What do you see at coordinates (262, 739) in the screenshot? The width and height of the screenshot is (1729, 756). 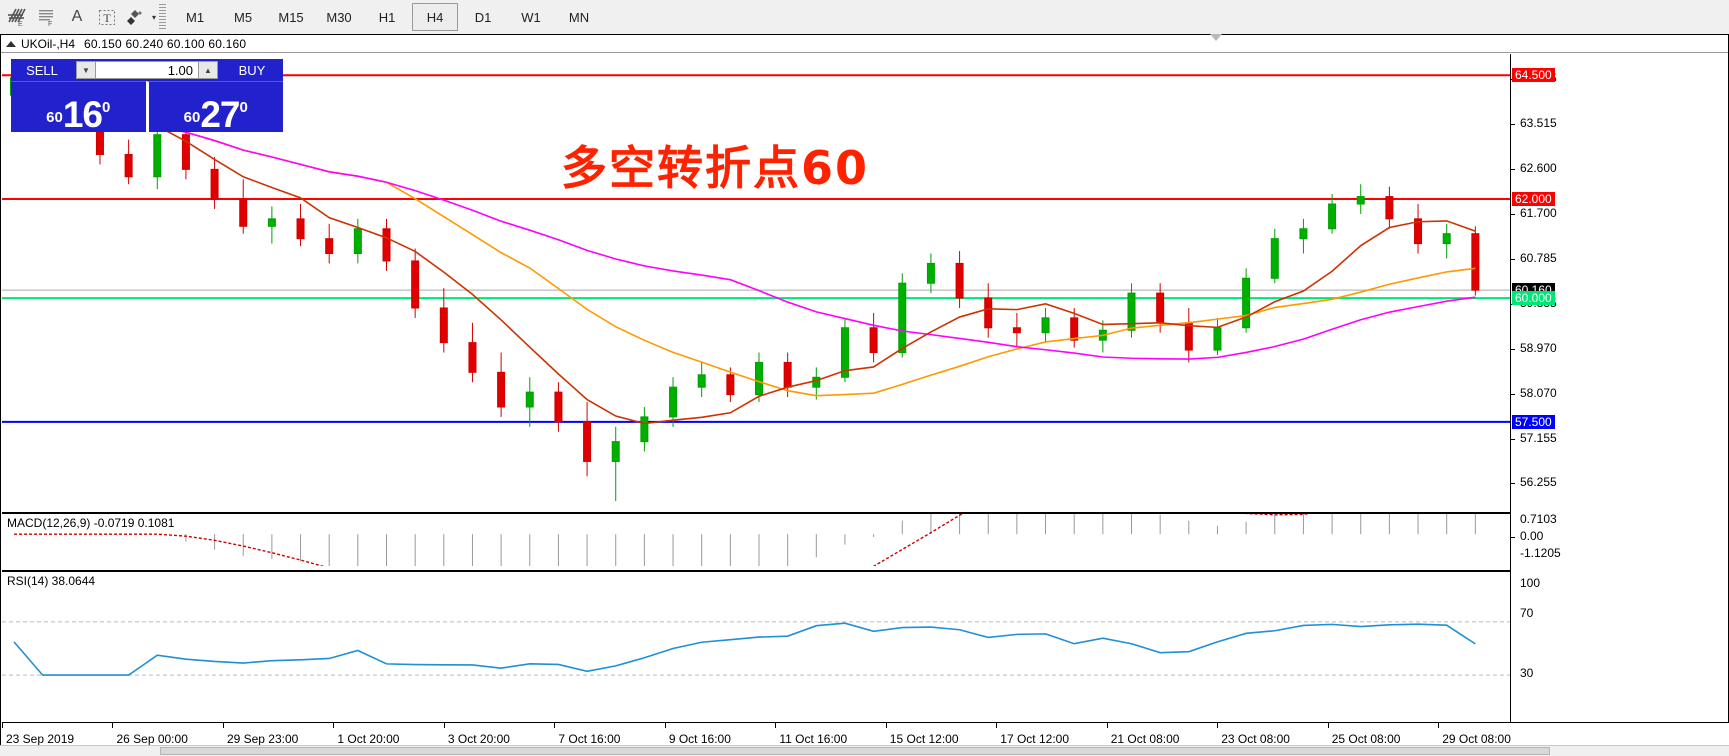 I see `time-label: 29 Sep 23:00` at bounding box center [262, 739].